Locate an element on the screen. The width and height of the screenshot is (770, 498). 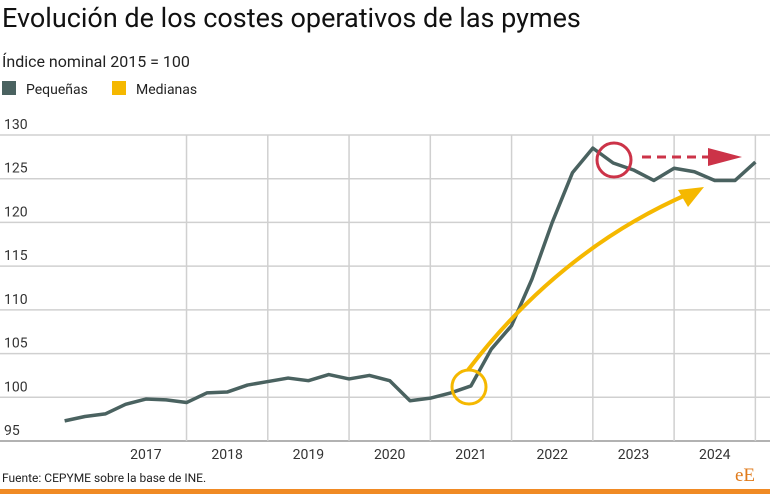
x-tick-label: 2024 is located at coordinates (715, 455).